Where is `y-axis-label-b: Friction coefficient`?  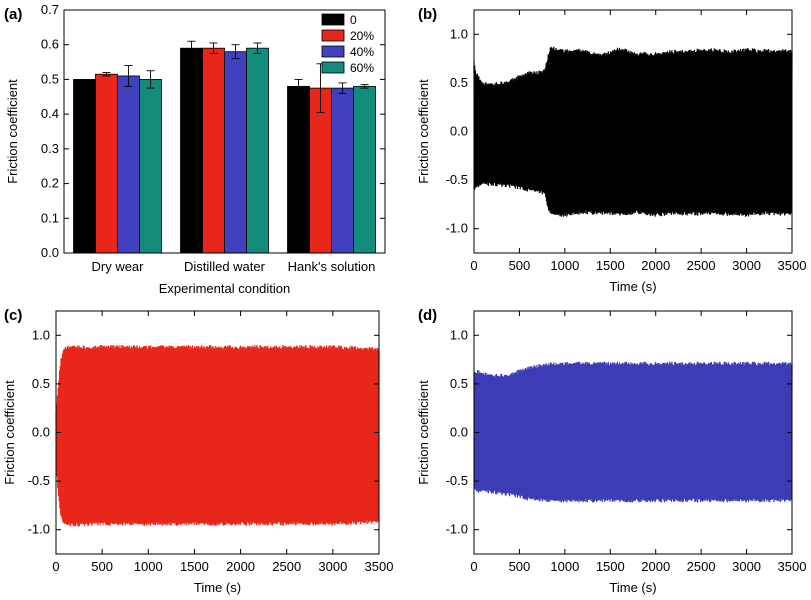 y-axis-label-b: Friction coefficient is located at coordinates (423, 131).